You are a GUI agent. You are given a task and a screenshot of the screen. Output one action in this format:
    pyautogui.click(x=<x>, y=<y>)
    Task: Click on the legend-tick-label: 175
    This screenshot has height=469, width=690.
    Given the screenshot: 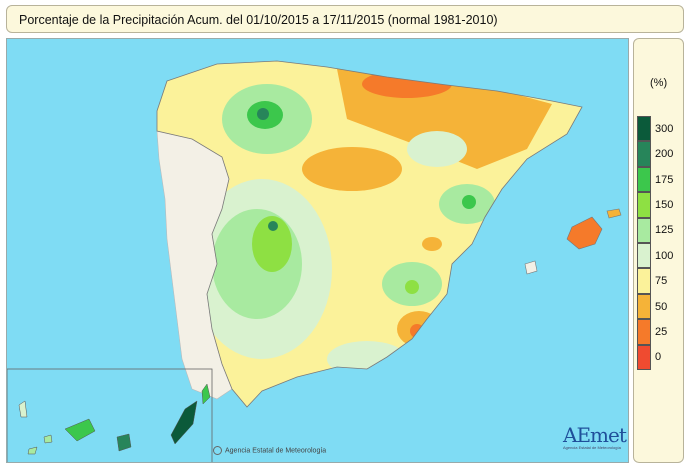 What is the action you would take?
    pyautogui.click(x=664, y=179)
    